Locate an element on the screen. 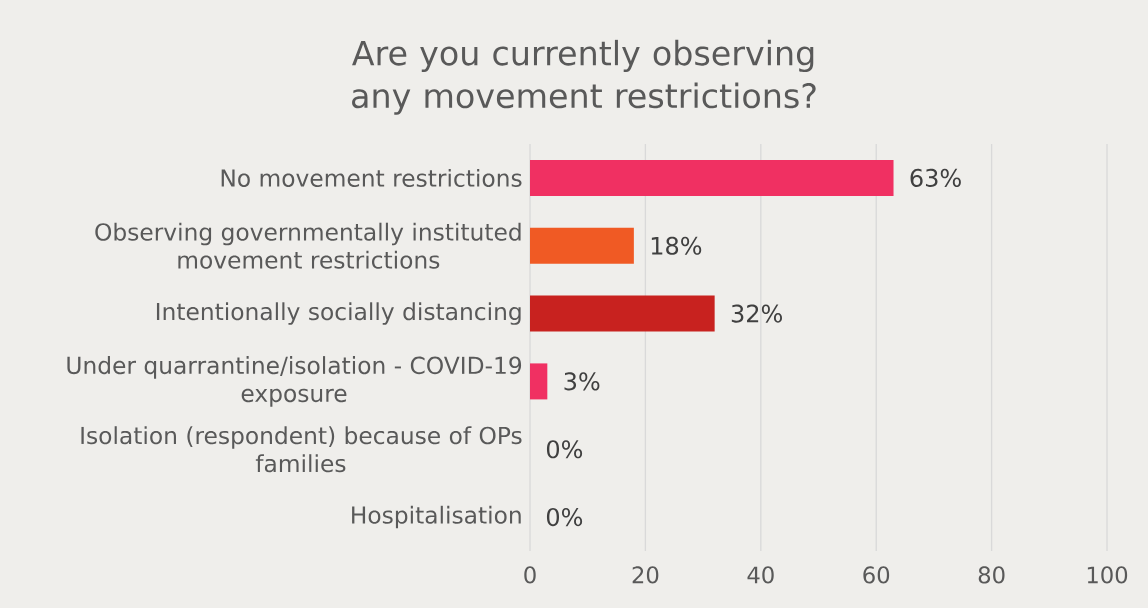 The width and height of the screenshot is (1148, 608). x-tick-label: 0 is located at coordinates (530, 575).